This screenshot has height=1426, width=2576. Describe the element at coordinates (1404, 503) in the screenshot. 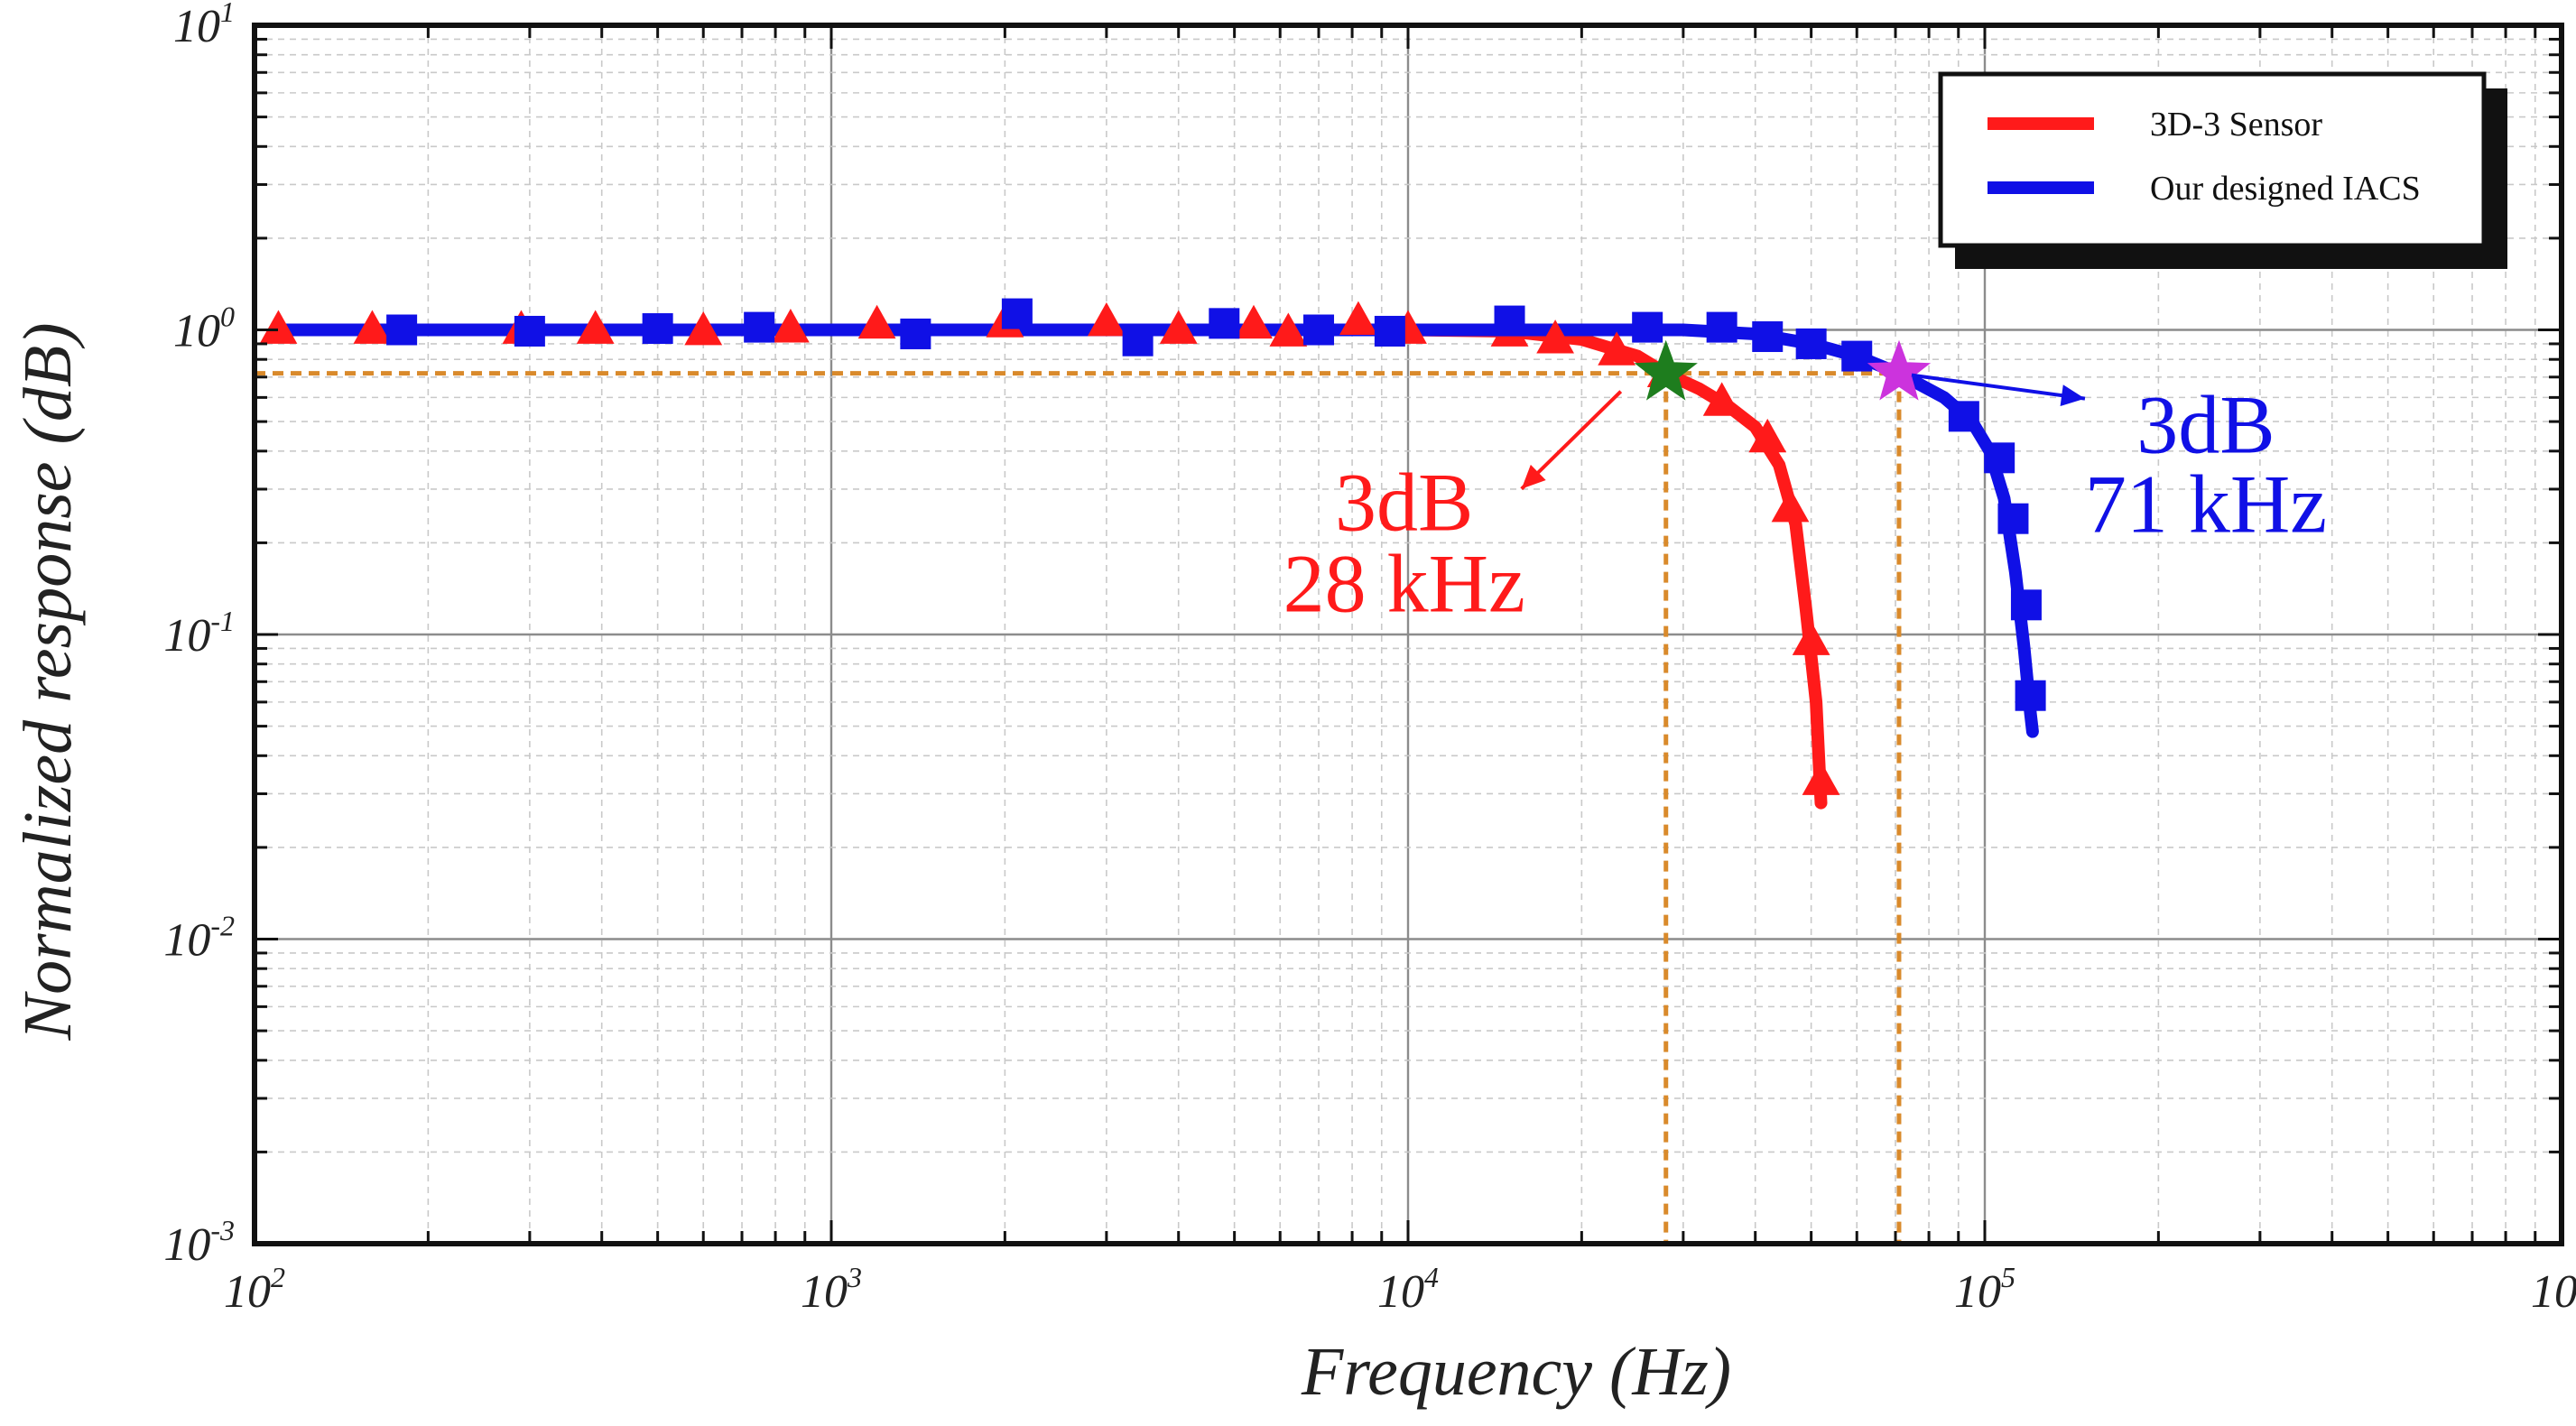

I see `annotation-28khz-line1: 3dB` at that location.